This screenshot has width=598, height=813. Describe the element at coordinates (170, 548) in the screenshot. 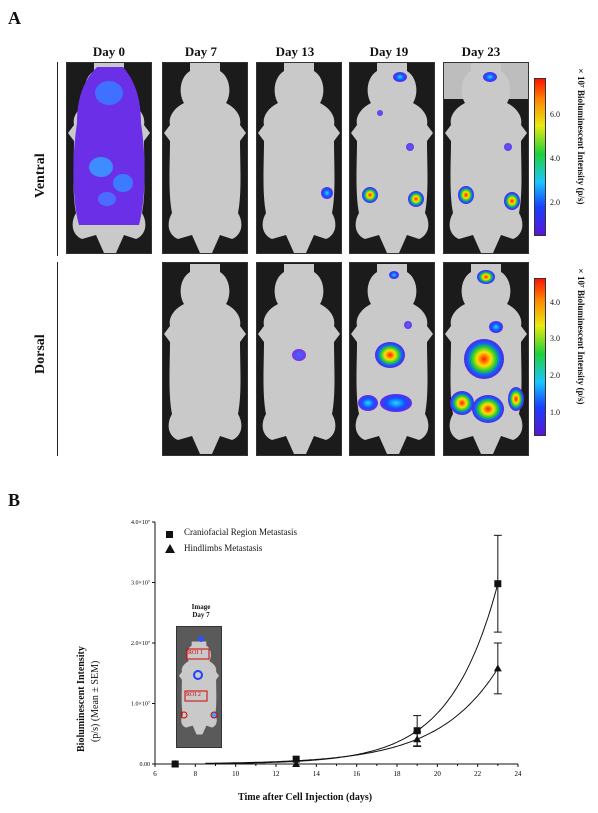

I see `legend-triangle-marker` at that location.